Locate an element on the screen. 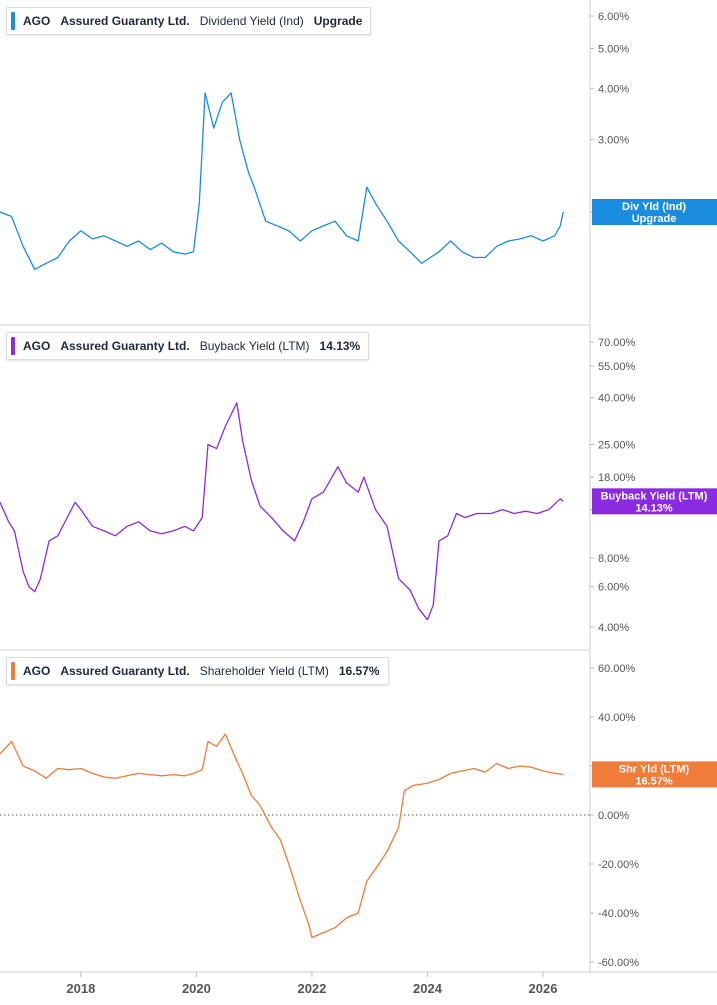  legend-value: 14.13% is located at coordinates (340, 346).